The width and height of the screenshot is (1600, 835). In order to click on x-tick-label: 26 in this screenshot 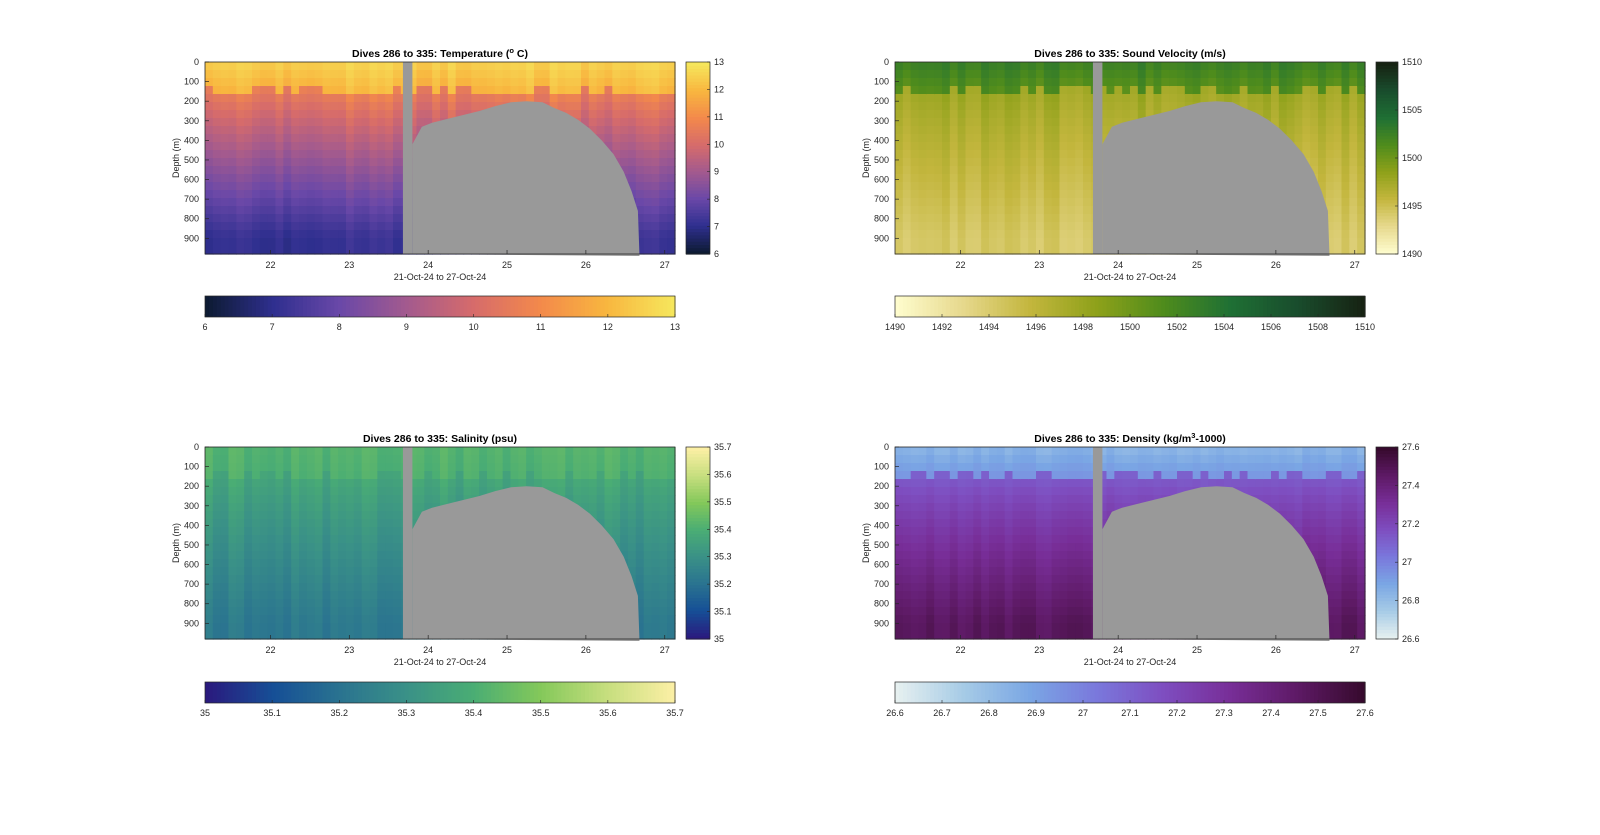, I will do `click(586, 265)`.